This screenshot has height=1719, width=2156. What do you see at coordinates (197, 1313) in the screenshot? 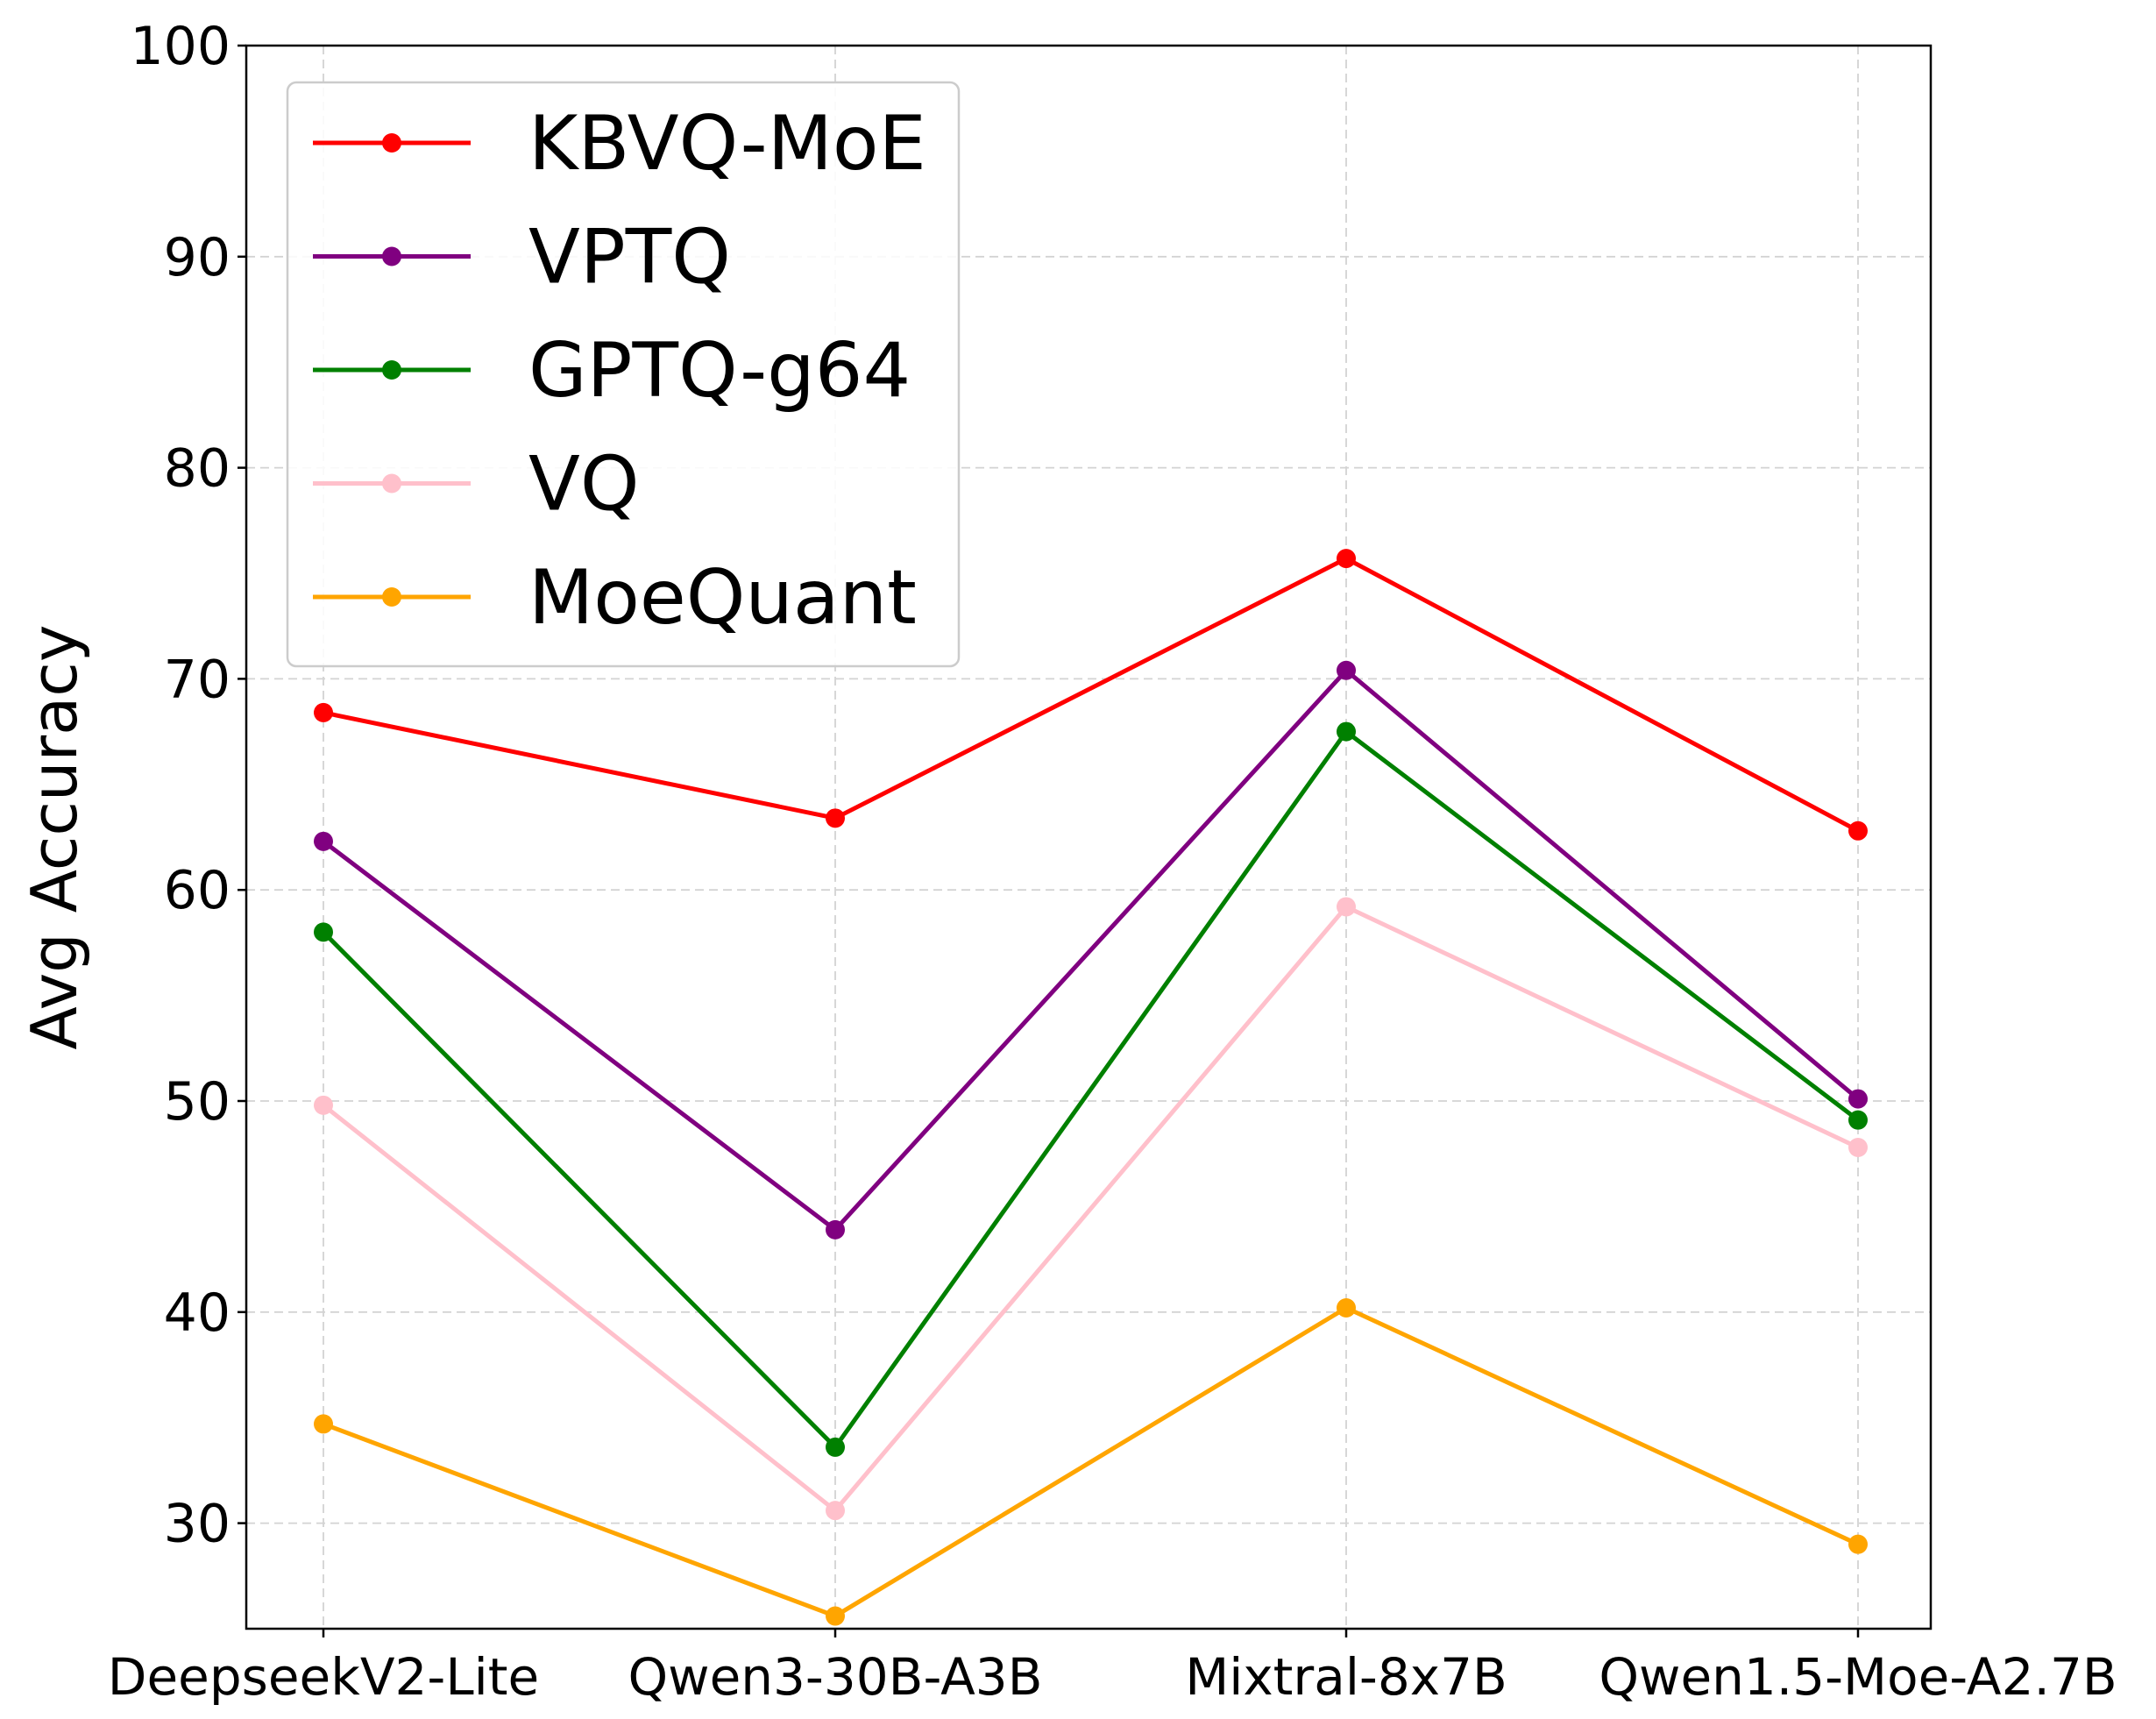
I see `y-tick-label: 40` at bounding box center [197, 1313].